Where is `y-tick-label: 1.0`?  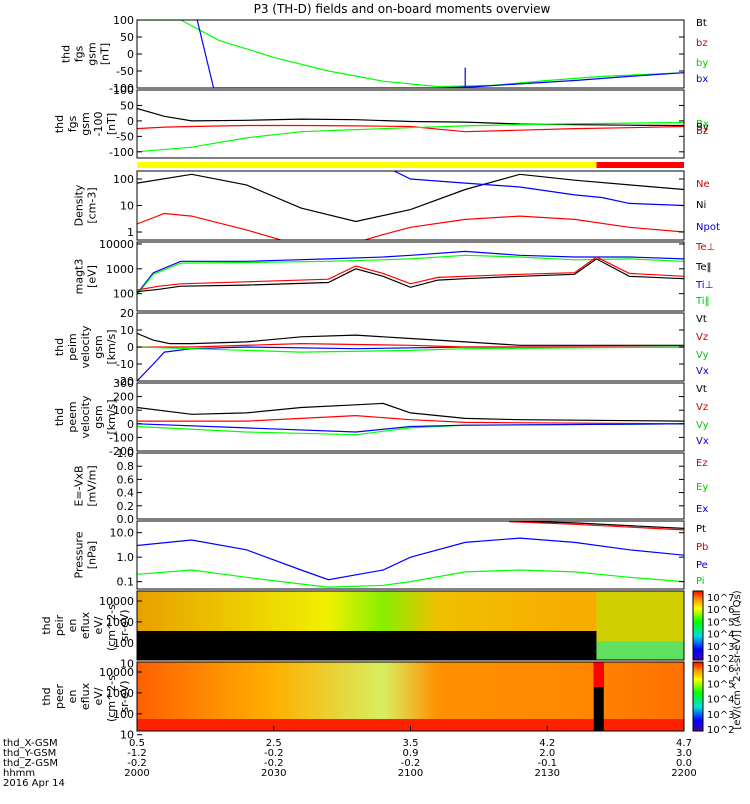 y-tick-label: 1.0 is located at coordinates (126, 557).